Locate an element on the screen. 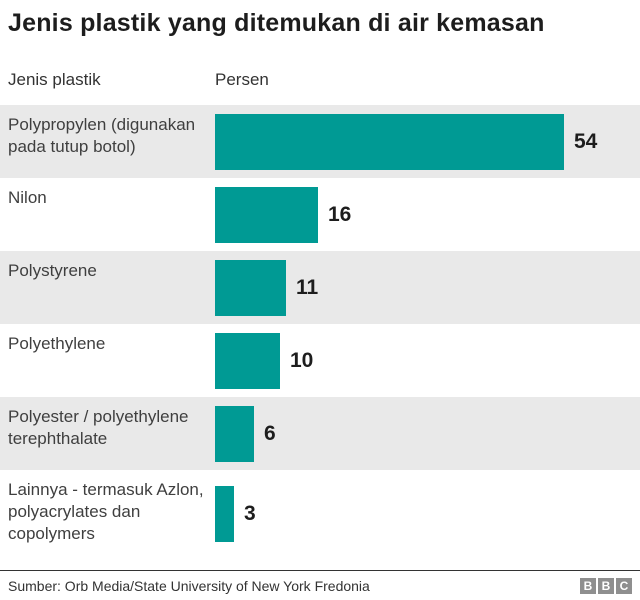 Image resolution: width=640 pixels, height=600 pixels. bbc-logo-block: C is located at coordinates (624, 586).